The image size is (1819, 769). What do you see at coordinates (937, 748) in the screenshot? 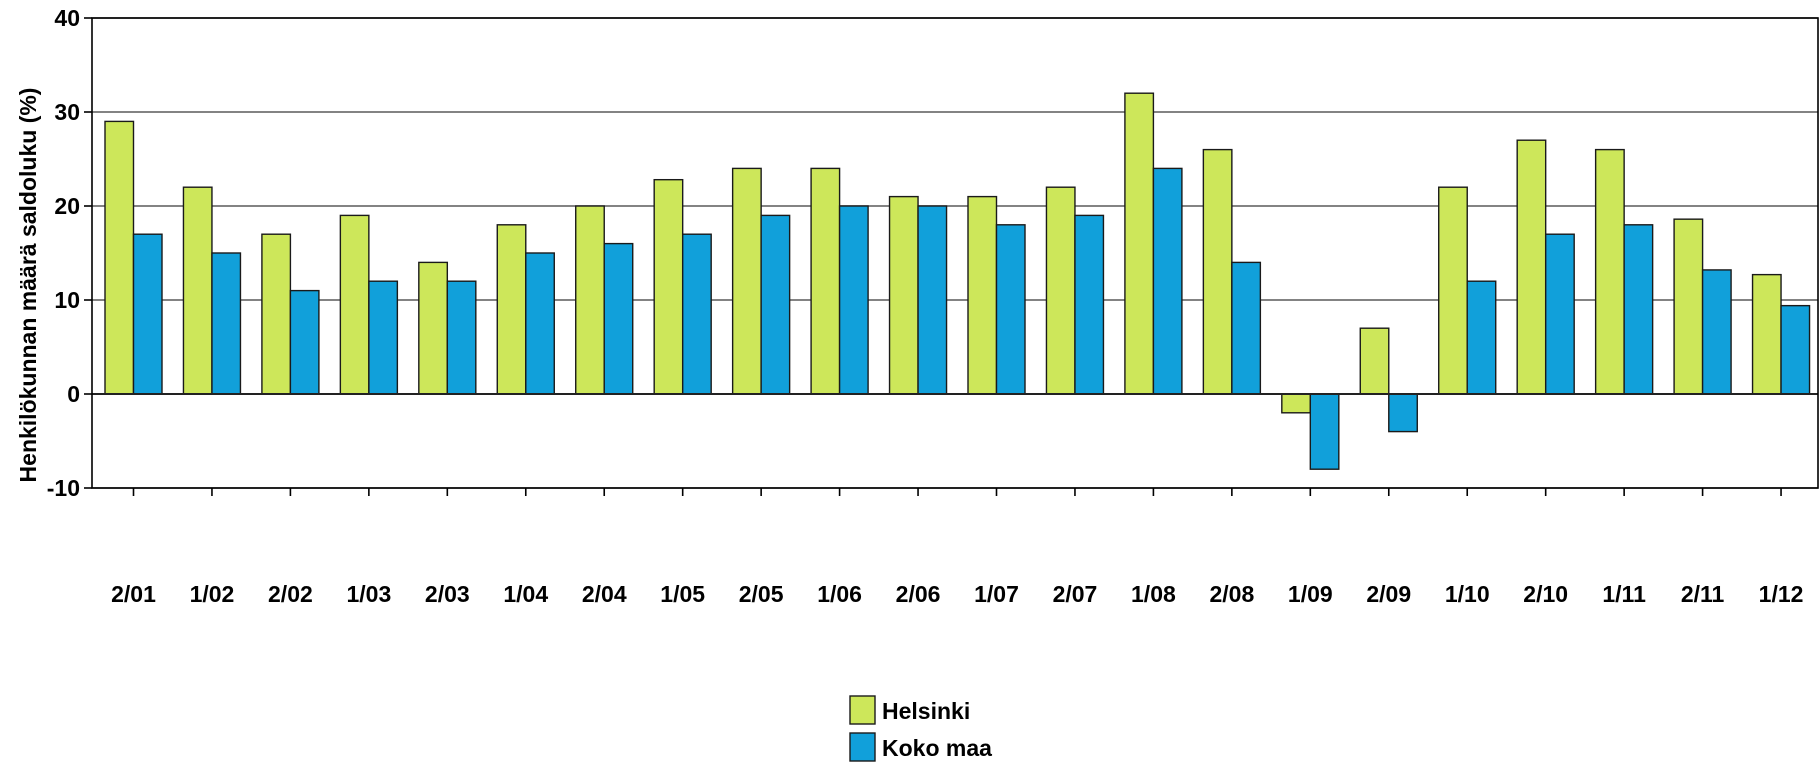
I see `legend-label-1: Koko maa` at bounding box center [937, 748].